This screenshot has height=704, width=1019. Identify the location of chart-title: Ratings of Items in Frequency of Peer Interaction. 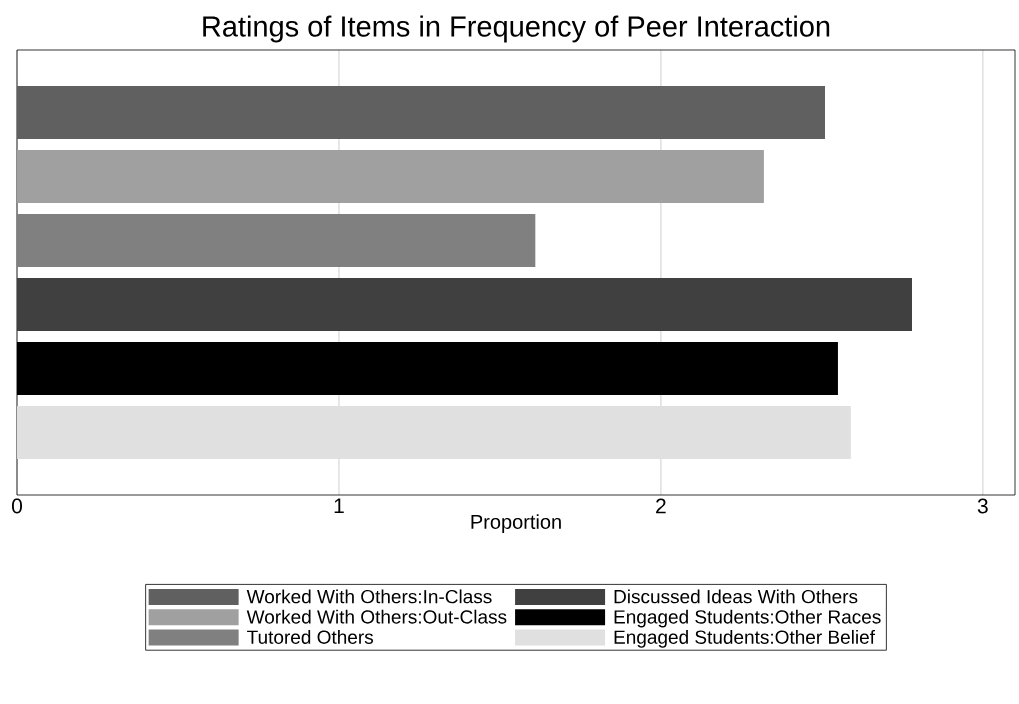
(516, 29).